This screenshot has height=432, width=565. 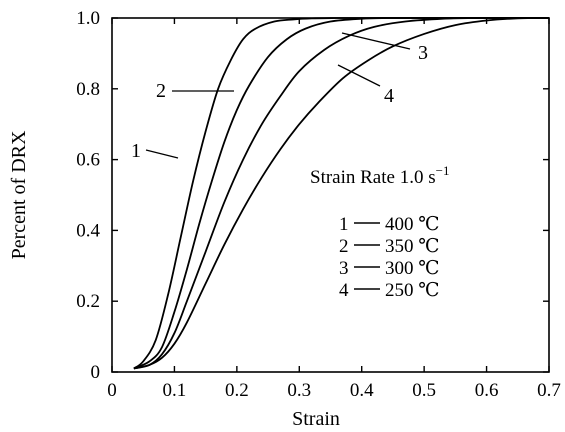 I want to click on y-axis-title: Percent of DRX, so click(x=19, y=194).